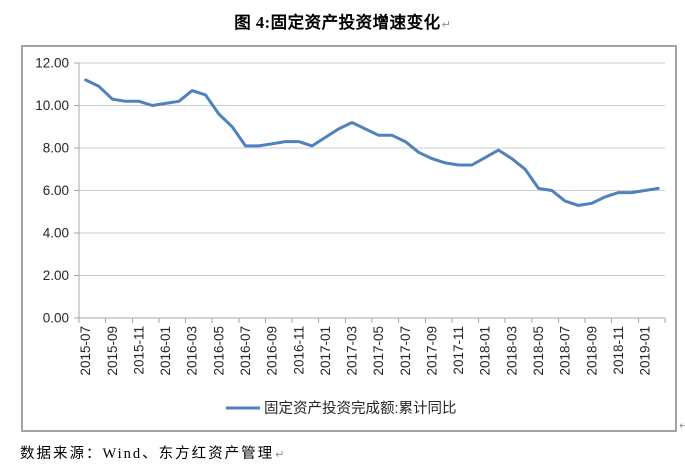 The height and width of the screenshot is (471, 685). Describe the element at coordinates (378, 351) in the screenshot. I see `x-tick-label: 2017-05` at that location.